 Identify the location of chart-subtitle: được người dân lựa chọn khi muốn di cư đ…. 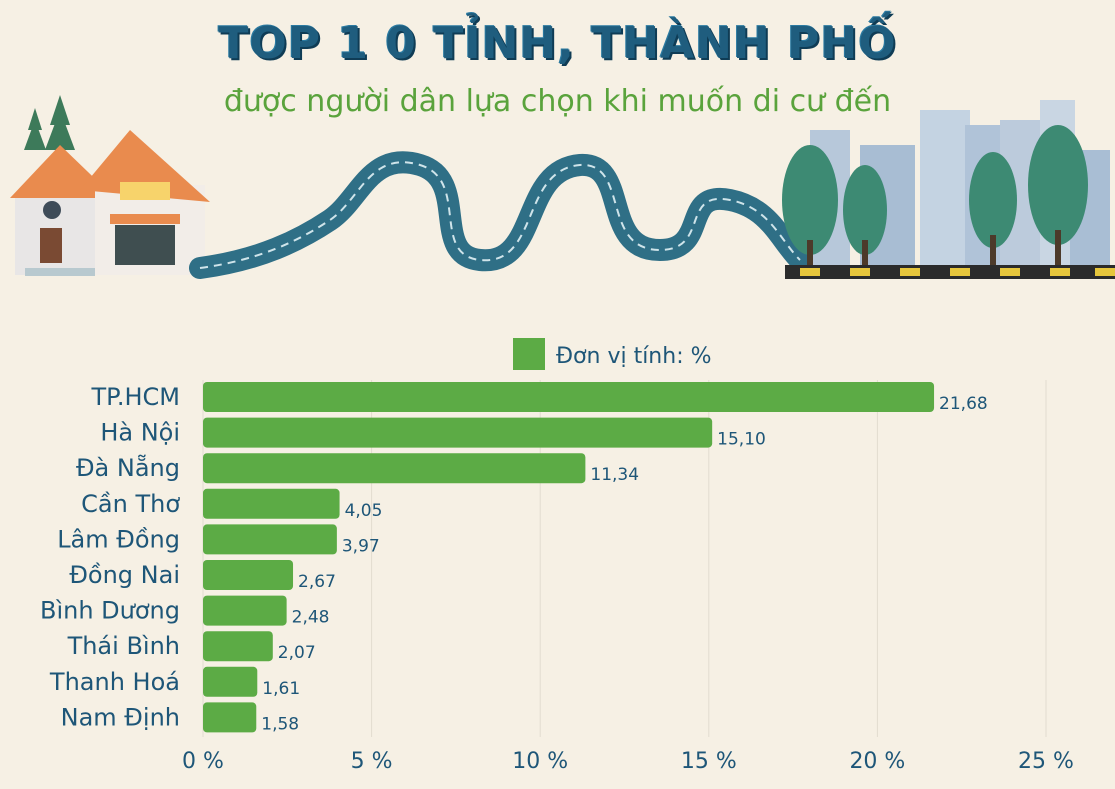
(557, 101).